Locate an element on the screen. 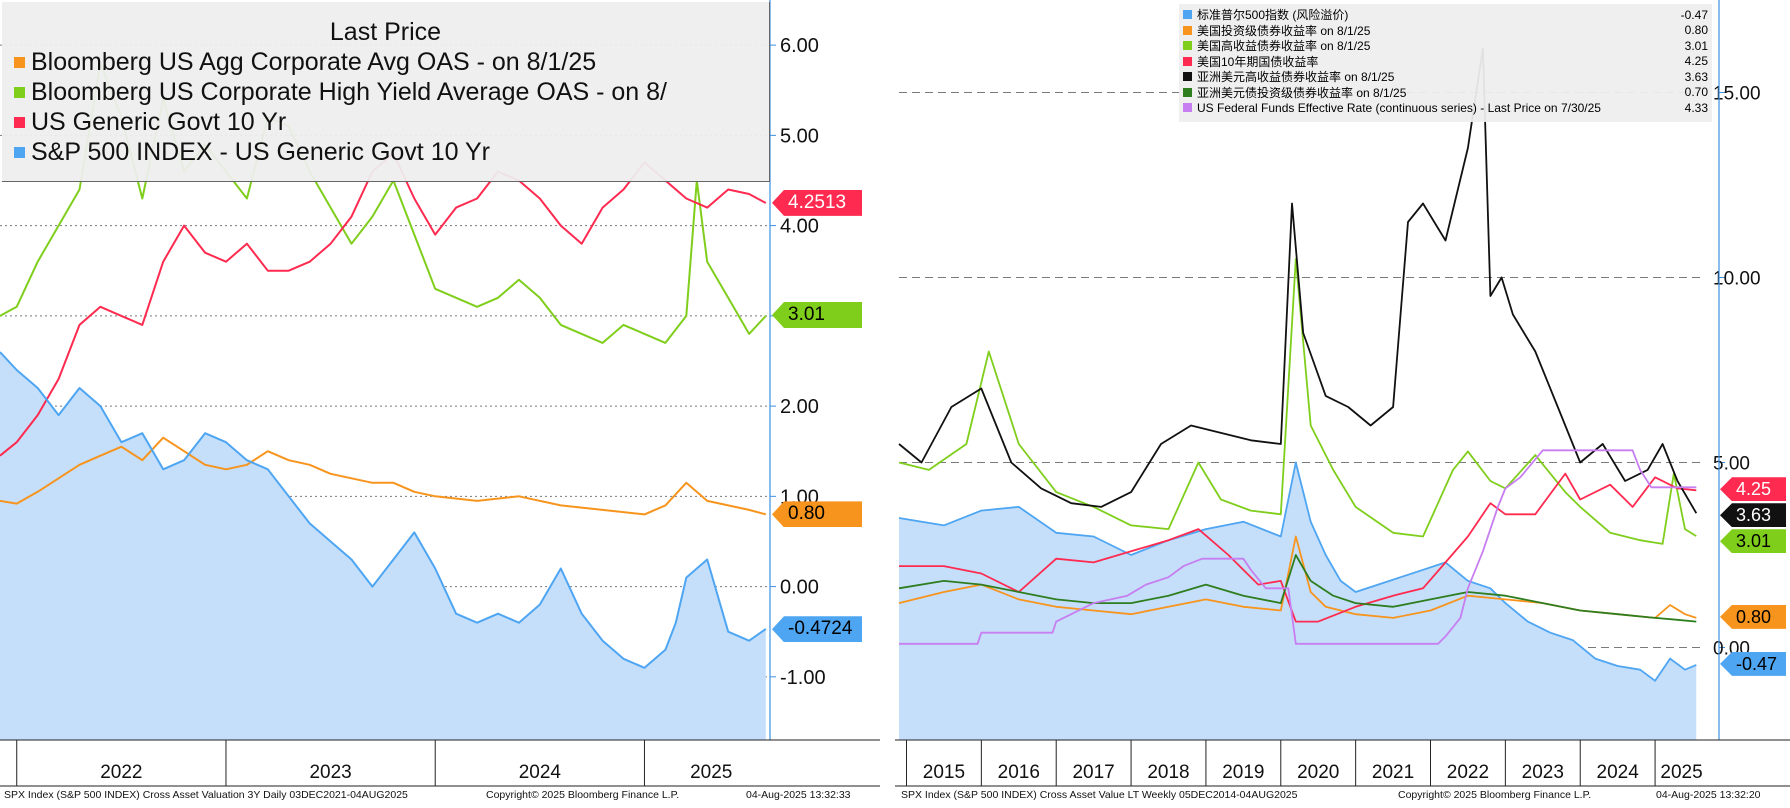 The image size is (1790, 808). legend-item: 标准普尔500指数 (风险溢价) -0.47 is located at coordinates (1445, 15).